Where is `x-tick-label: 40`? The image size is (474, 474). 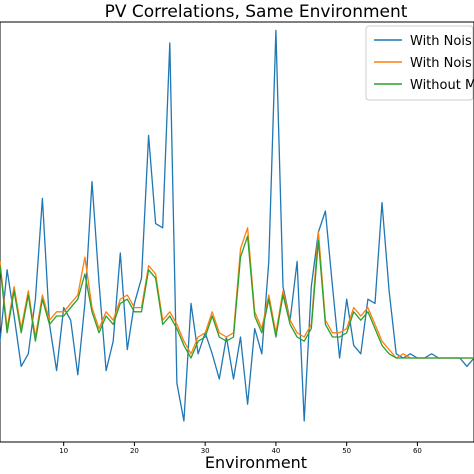
x-tick-label: 40 is located at coordinates (275, 451).